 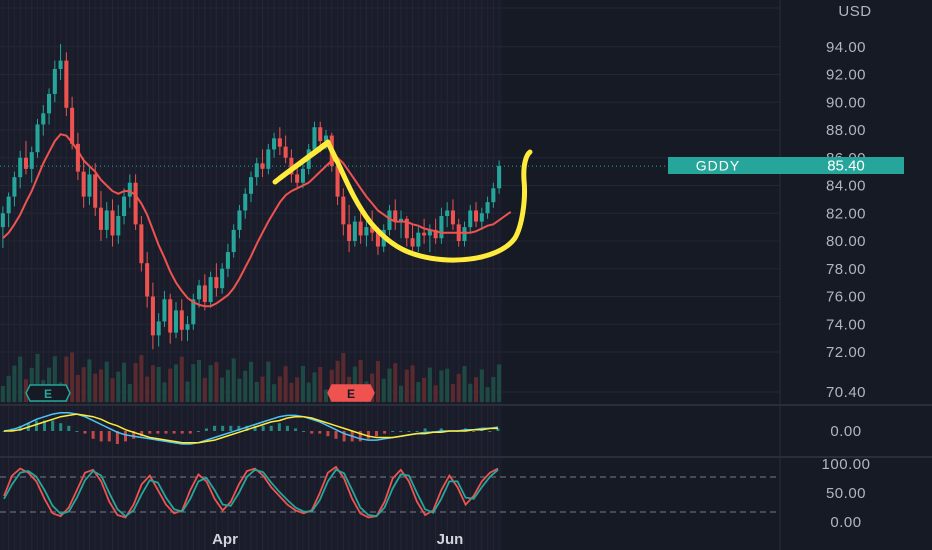 I want to click on time-axis-label-apr: Apr, so click(x=225, y=539).